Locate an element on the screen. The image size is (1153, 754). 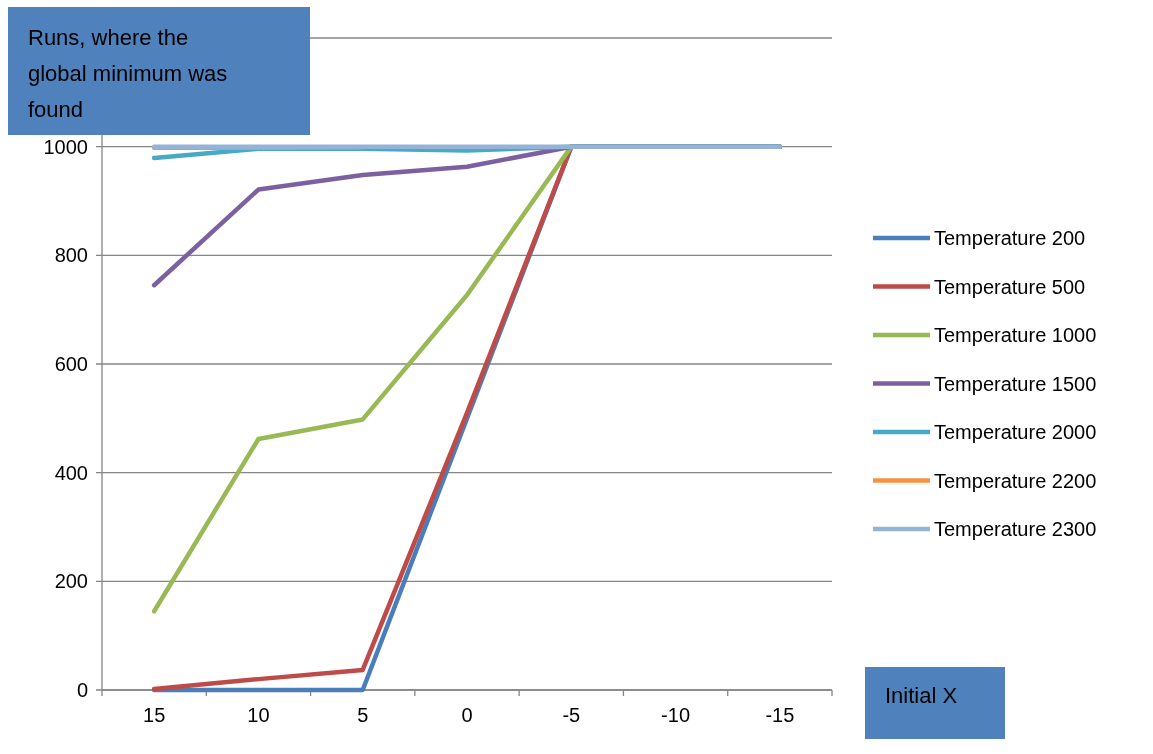
y-tick-label: 800 is located at coordinates (71, 255).